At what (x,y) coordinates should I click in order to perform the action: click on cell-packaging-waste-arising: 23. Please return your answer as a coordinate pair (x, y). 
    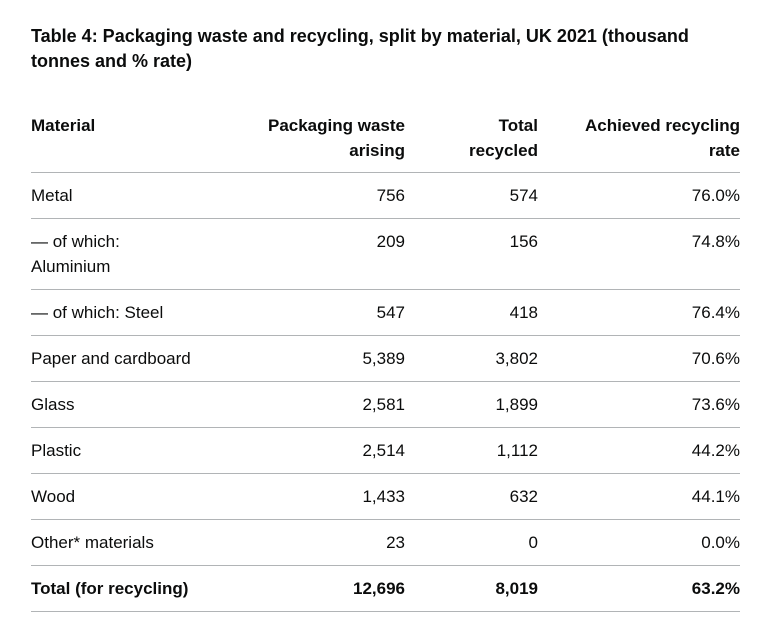
    Looking at the image, I should click on (303, 542).